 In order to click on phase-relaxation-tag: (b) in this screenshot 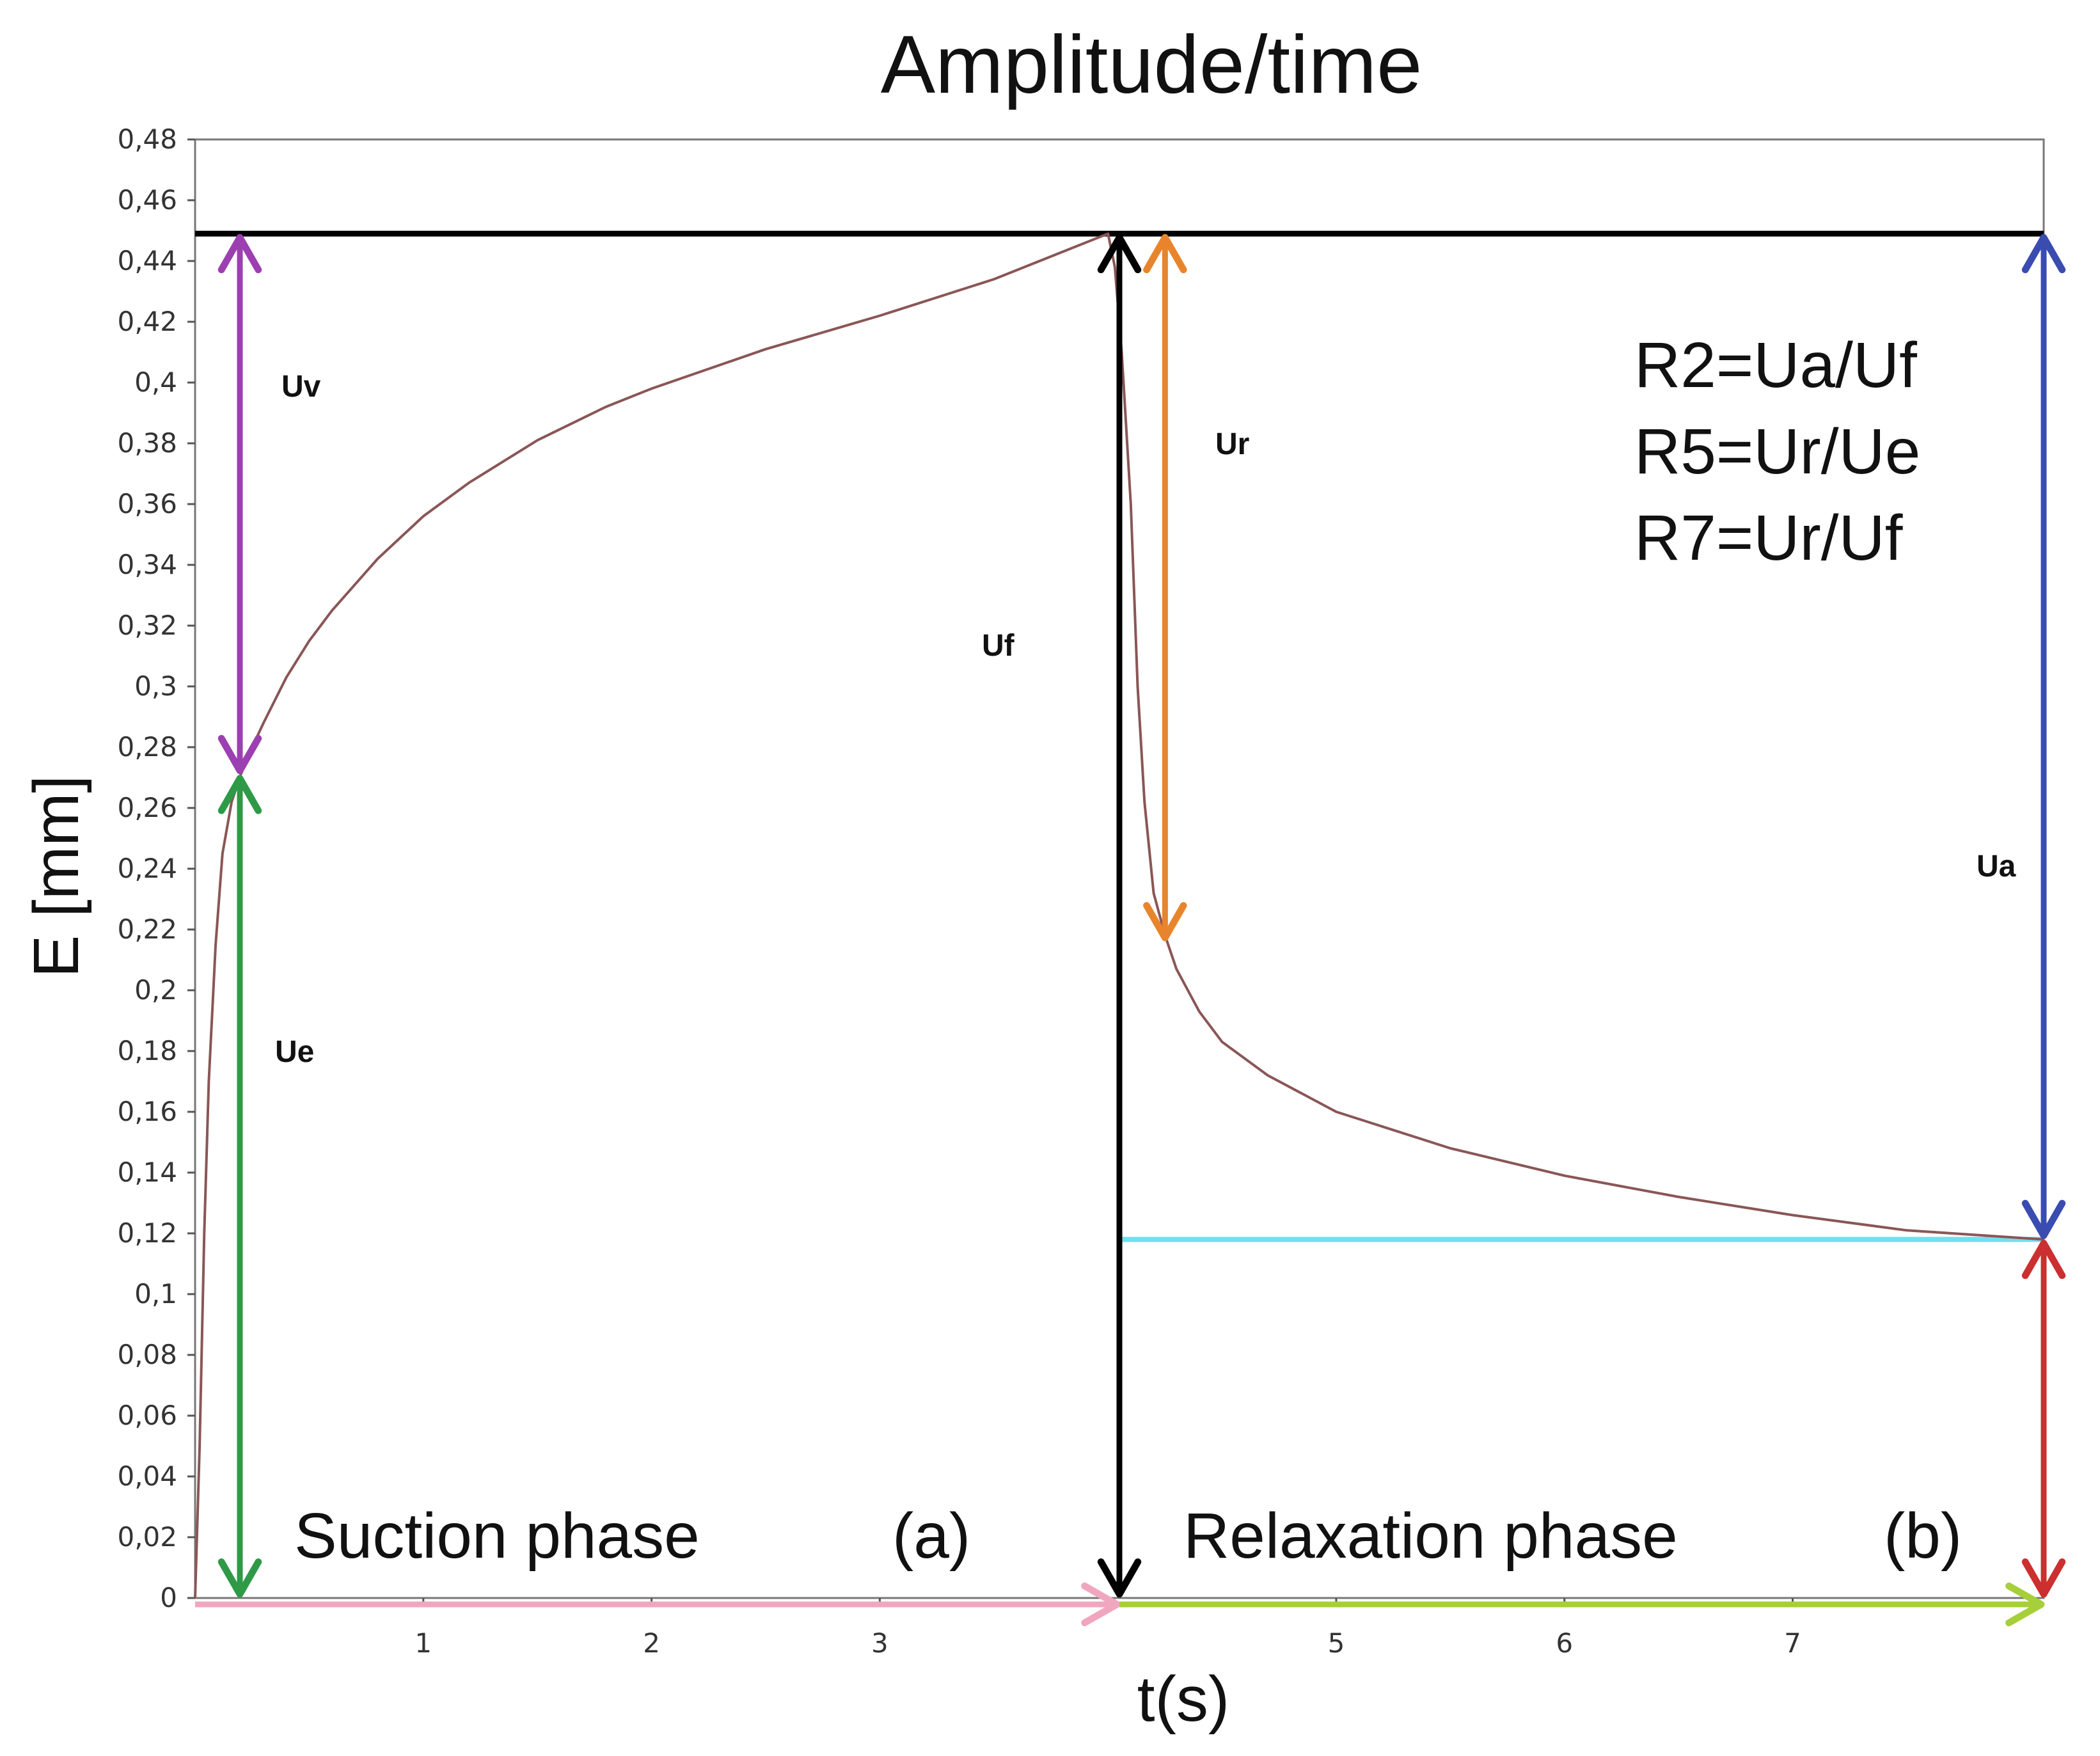, I will do `click(1923, 1536)`.